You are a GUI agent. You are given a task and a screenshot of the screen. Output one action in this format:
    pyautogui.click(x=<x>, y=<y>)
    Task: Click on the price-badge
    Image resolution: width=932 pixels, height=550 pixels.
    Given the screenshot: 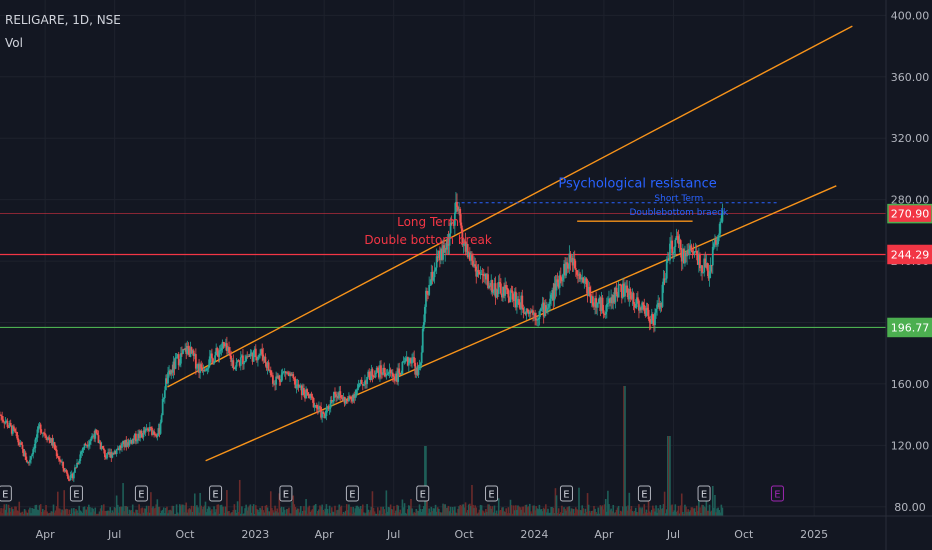 What is the action you would take?
    pyautogui.click(x=909, y=327)
    